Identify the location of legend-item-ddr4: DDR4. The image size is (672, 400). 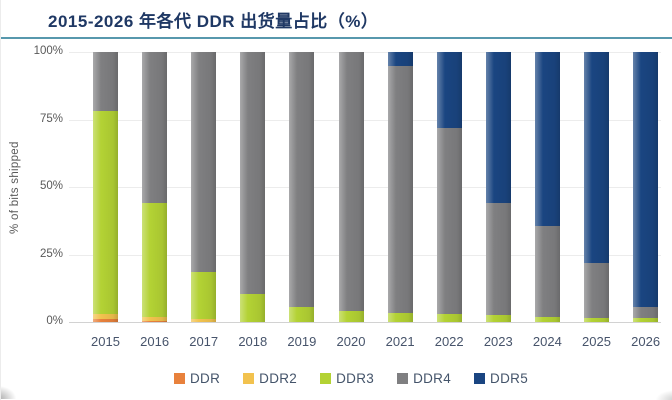
(424, 378).